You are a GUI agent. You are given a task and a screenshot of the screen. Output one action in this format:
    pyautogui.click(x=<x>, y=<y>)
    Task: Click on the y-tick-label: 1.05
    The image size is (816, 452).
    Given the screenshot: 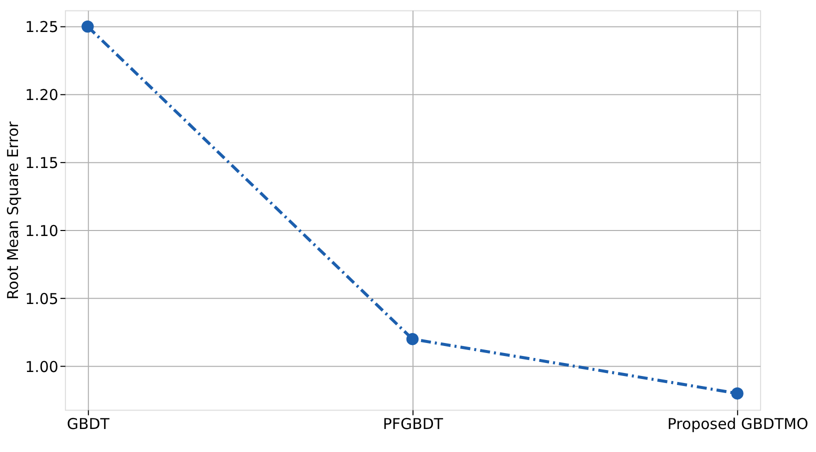 What is the action you would take?
    pyautogui.click(x=41, y=299)
    